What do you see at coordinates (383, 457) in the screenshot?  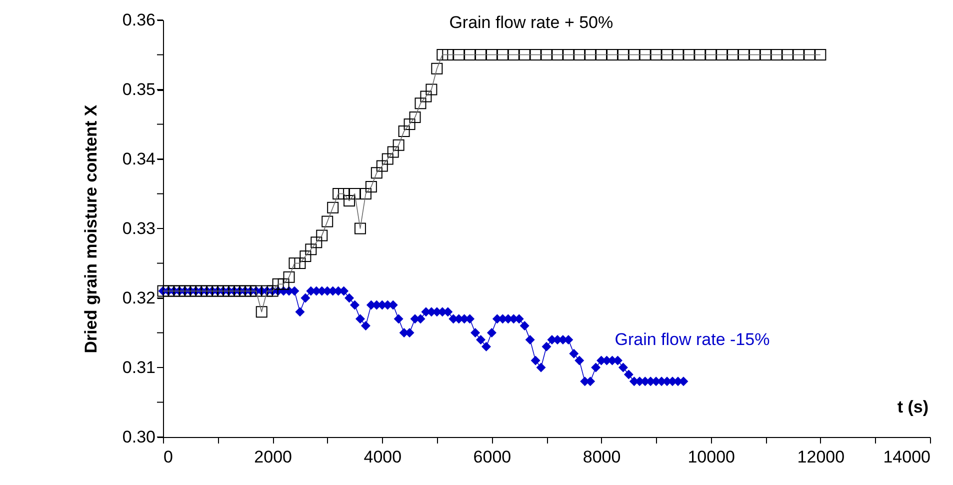 I see `x-tick-label: 4000` at bounding box center [383, 457].